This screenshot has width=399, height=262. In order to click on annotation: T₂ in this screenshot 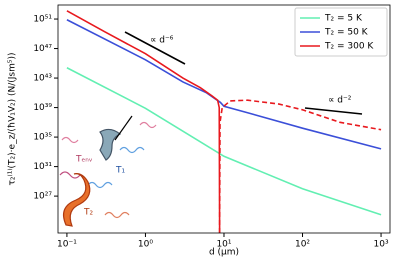, I will do `click(88, 213)`.